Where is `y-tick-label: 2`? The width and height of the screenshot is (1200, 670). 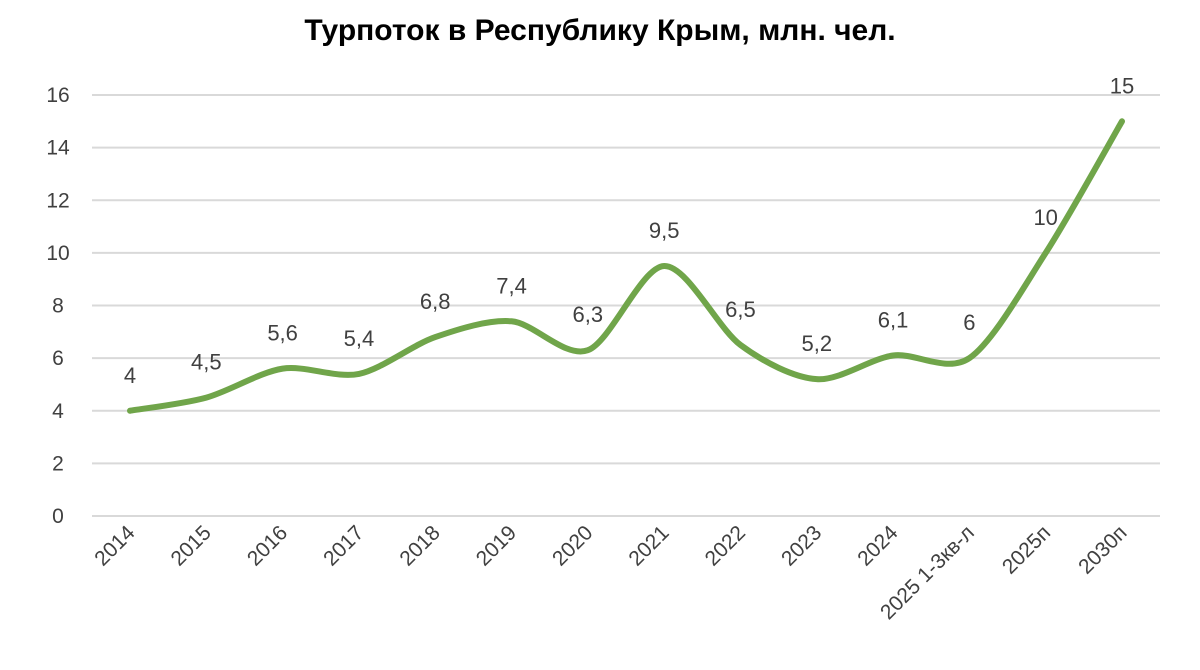 y-tick-label: 2 is located at coordinates (58, 463).